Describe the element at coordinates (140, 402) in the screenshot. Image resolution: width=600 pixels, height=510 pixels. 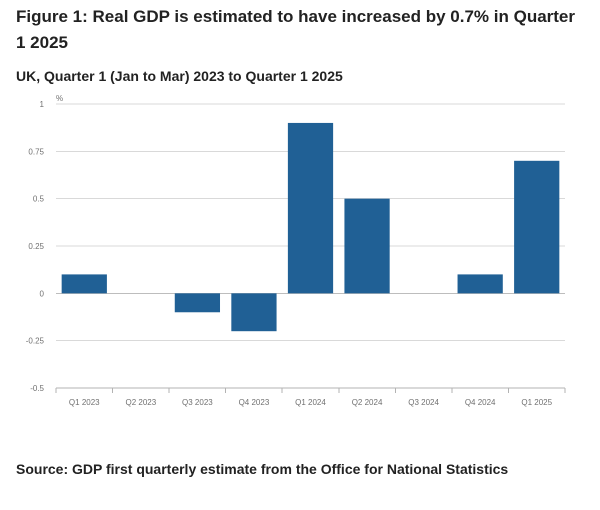
I see `x-tick-label: Q2 2023` at that location.